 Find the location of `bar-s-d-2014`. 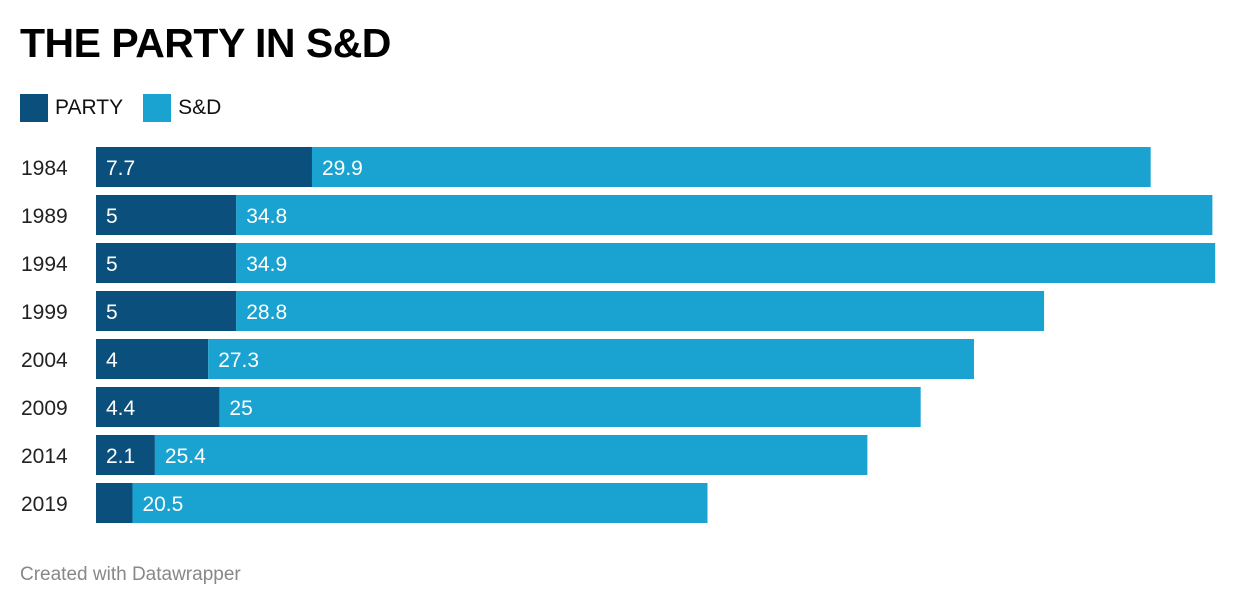

bar-s-d-2014 is located at coordinates (511, 455).